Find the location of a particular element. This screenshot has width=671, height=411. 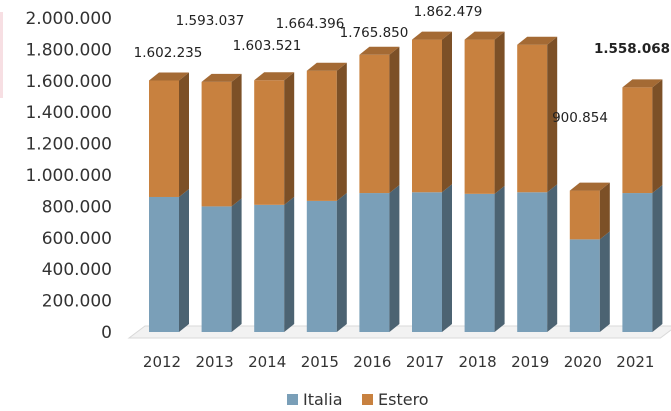

y-tick-label: 1.200.000 is located at coordinates (68, 145).